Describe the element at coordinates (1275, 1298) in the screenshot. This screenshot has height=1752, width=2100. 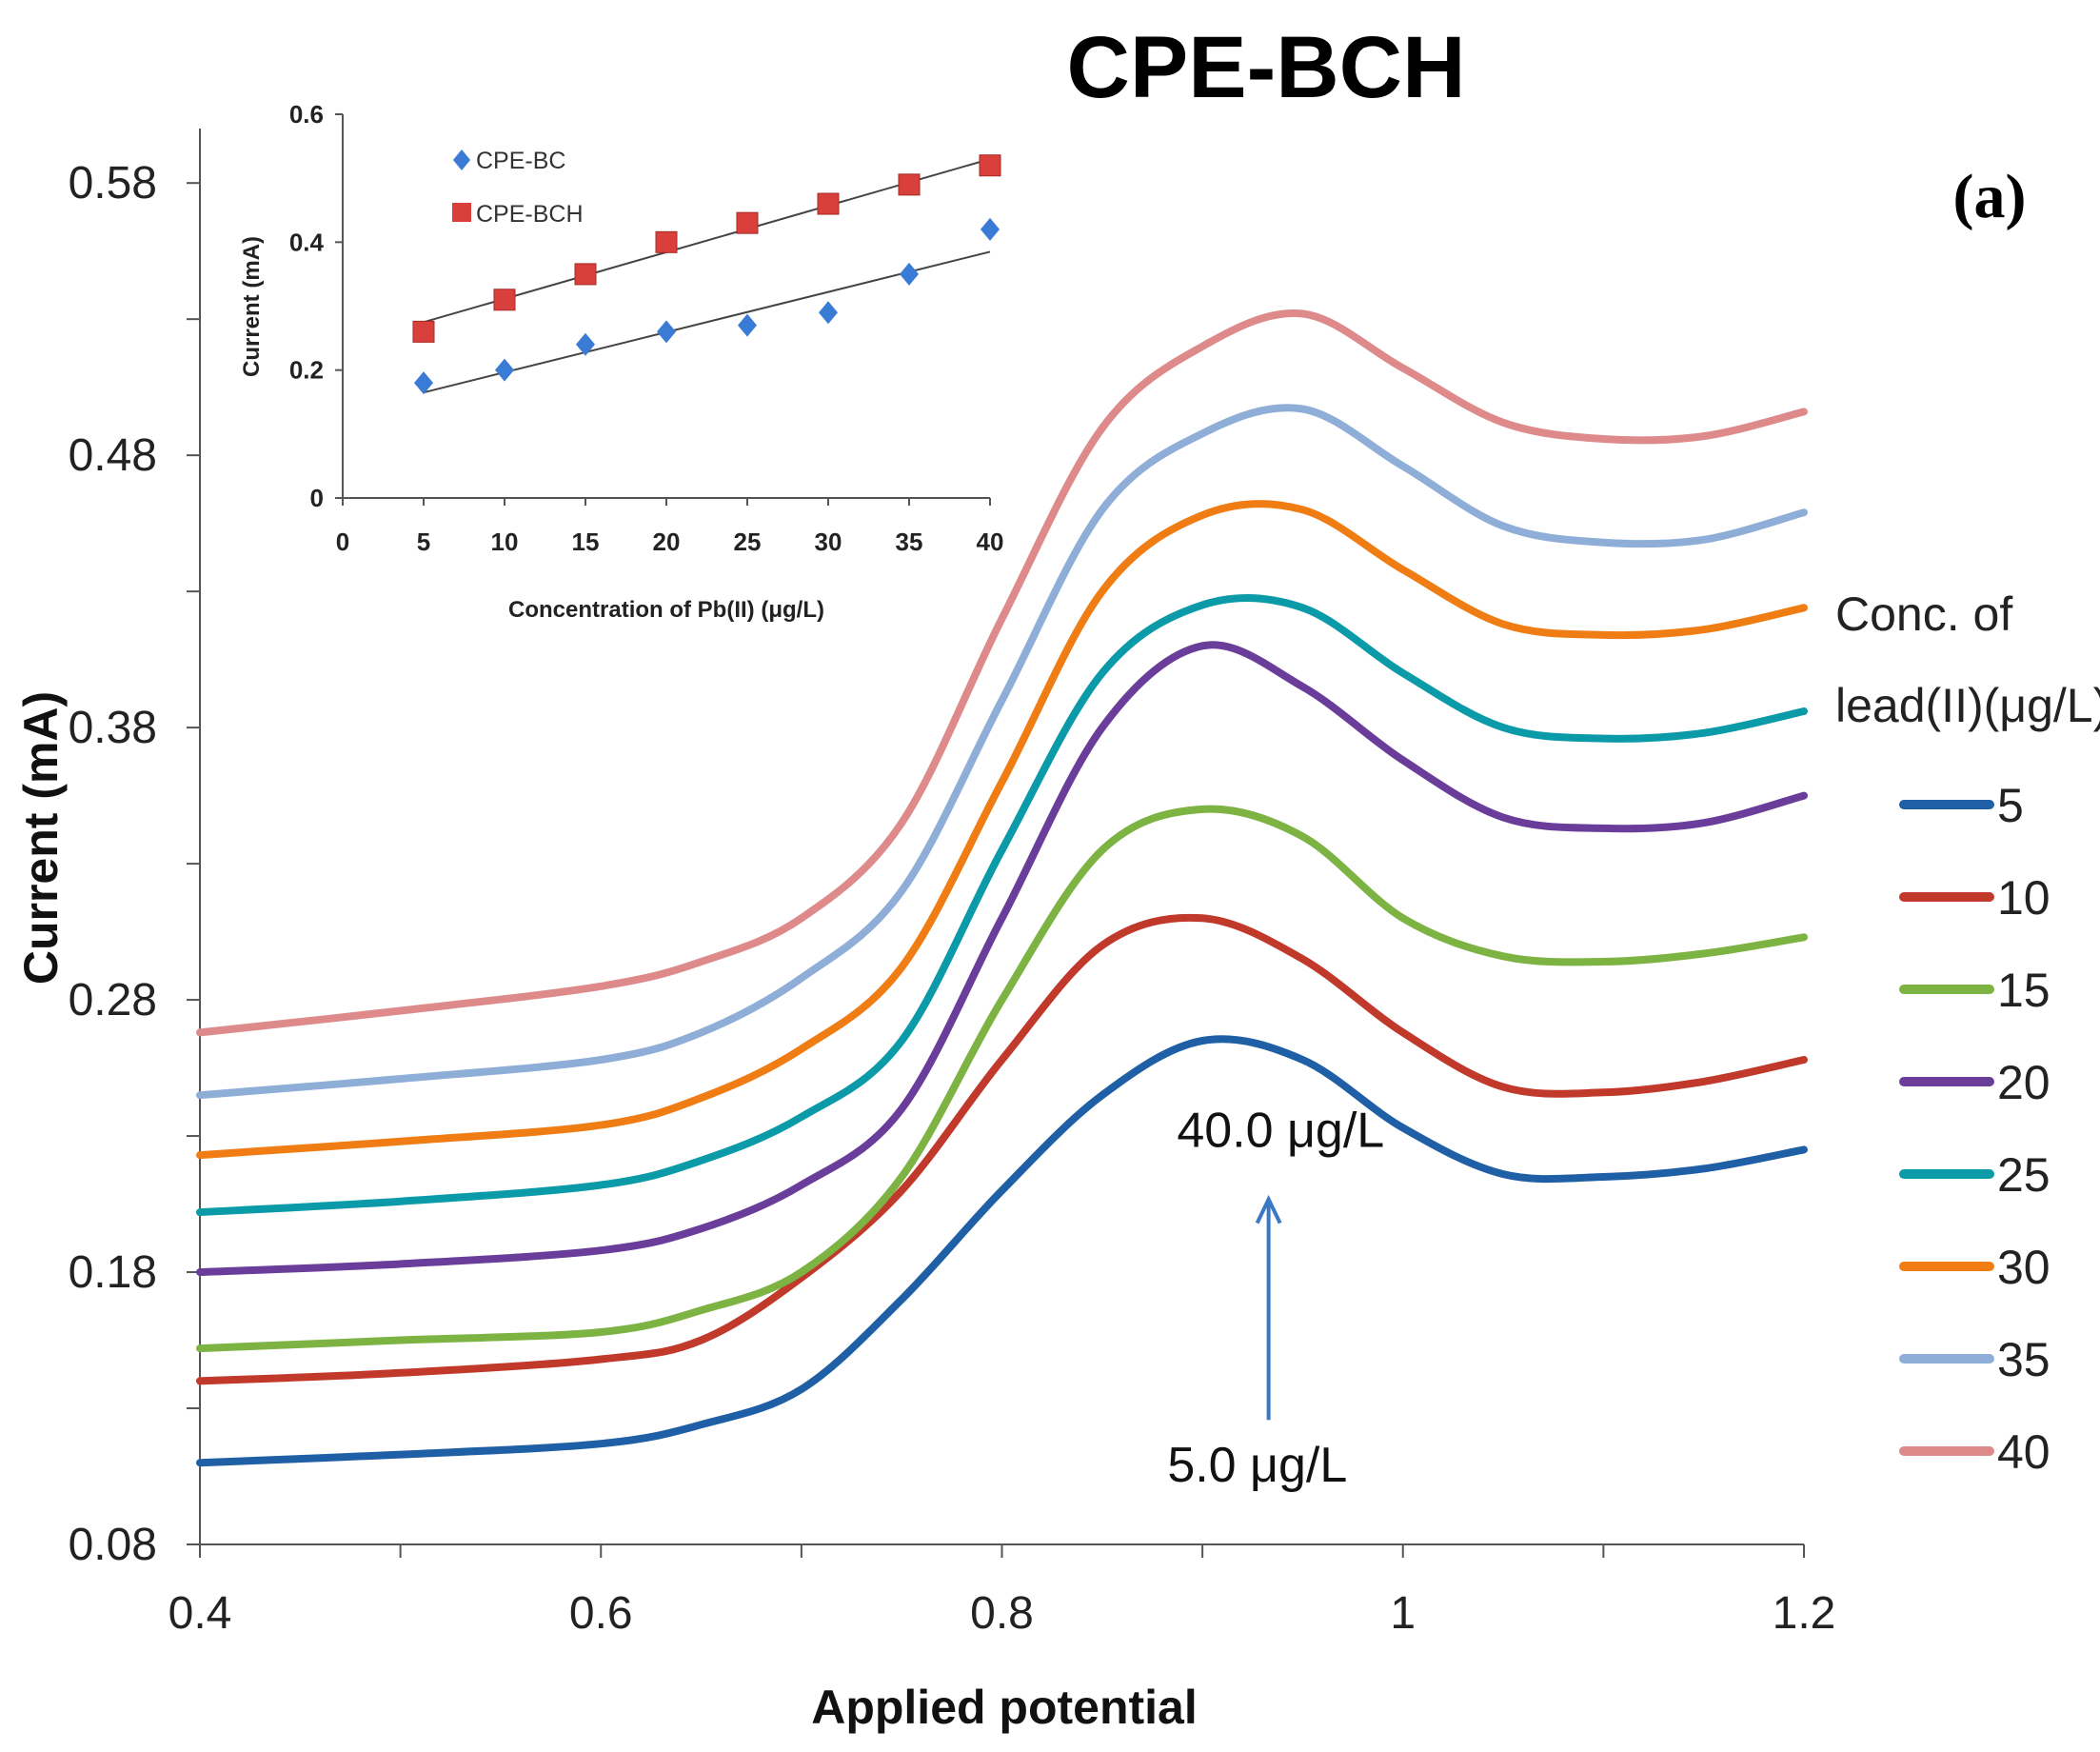
I see `main-annotations: 40.0 μg/L 5.0 μg/L` at that location.